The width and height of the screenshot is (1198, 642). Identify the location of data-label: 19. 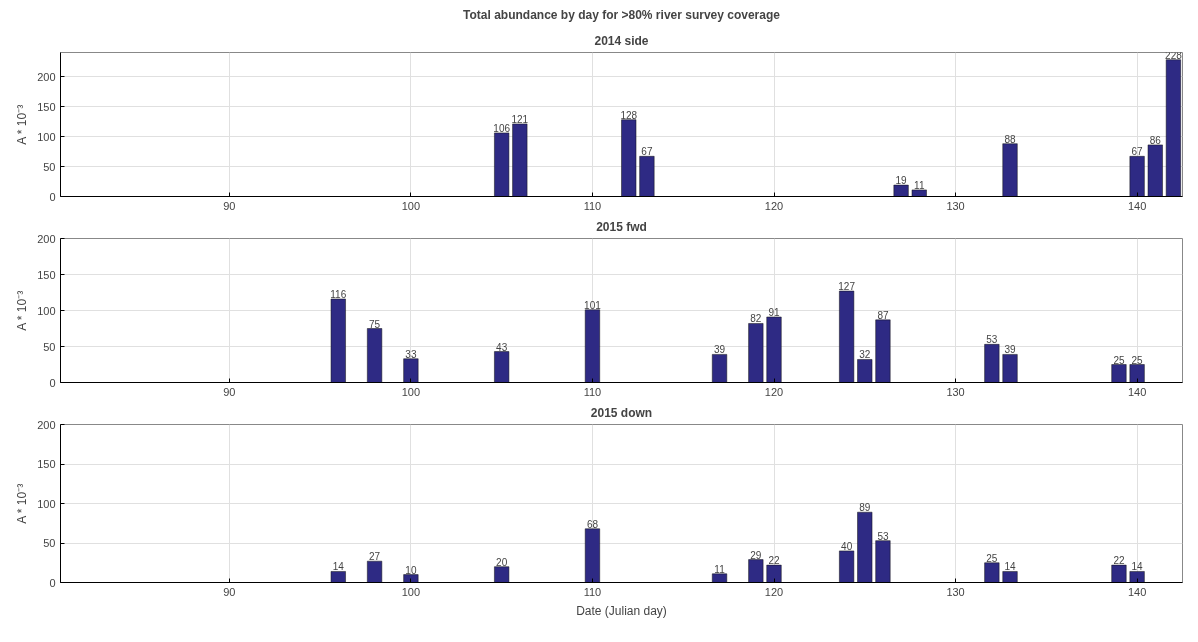
(901, 181).